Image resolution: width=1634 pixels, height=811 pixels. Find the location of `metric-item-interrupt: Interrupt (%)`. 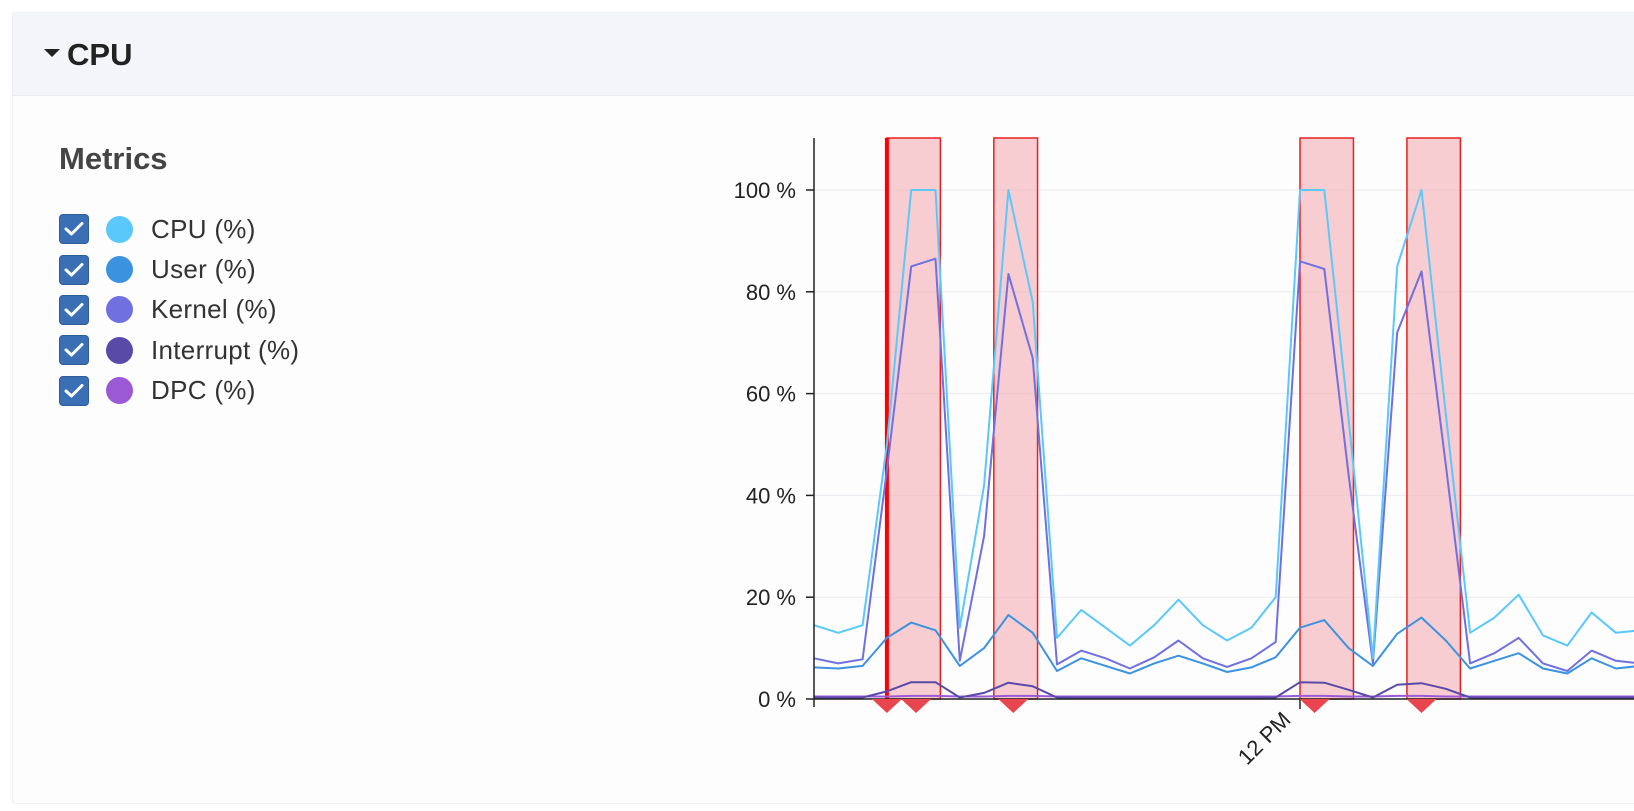

metric-item-interrupt: Interrupt (%) is located at coordinates (179, 350).